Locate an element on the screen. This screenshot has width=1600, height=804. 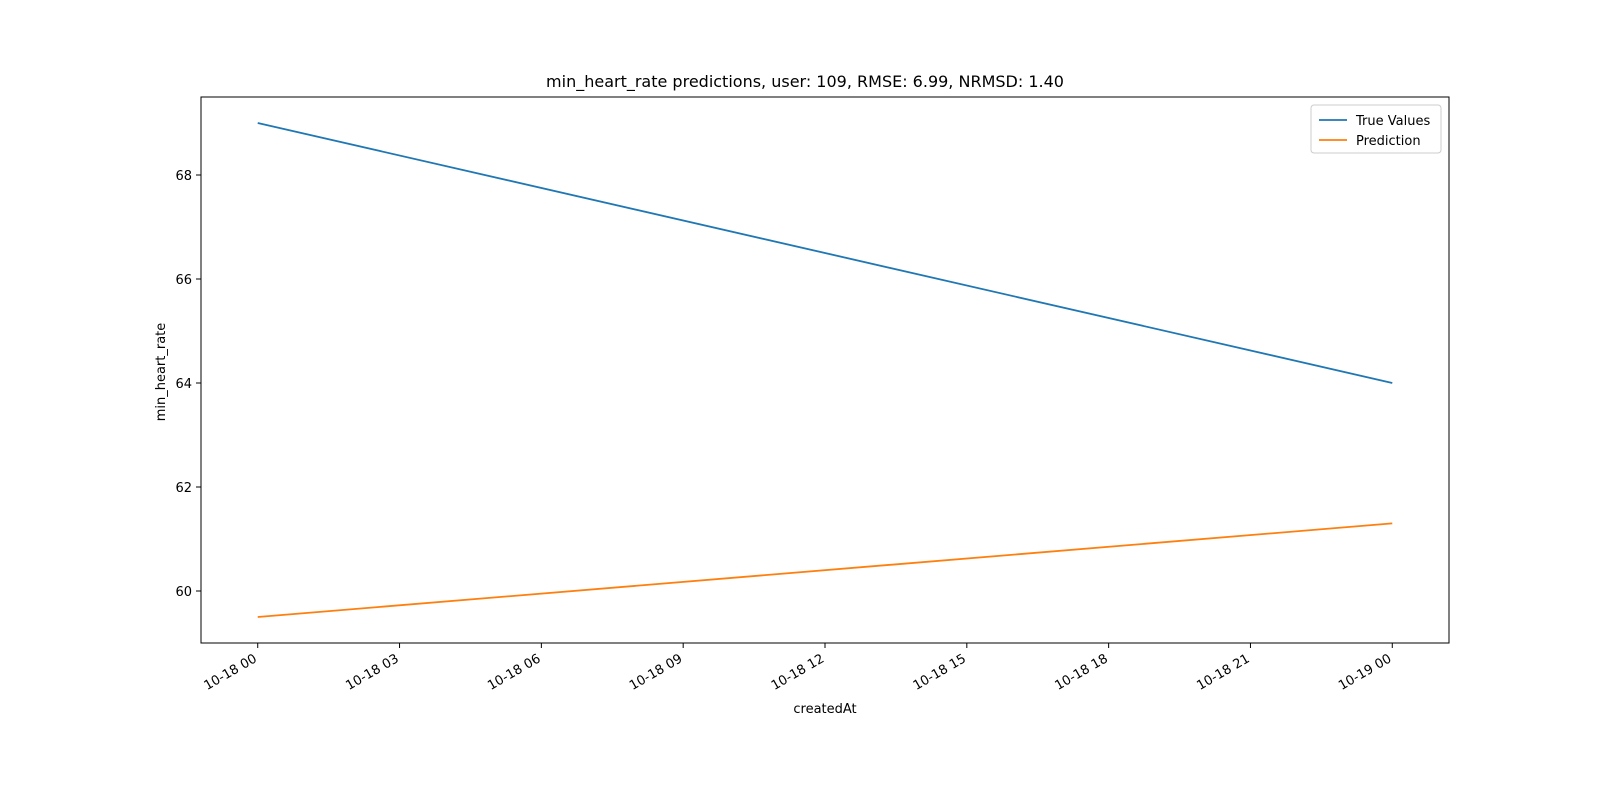
y-tick-label-2: 64 is located at coordinates (183, 384).